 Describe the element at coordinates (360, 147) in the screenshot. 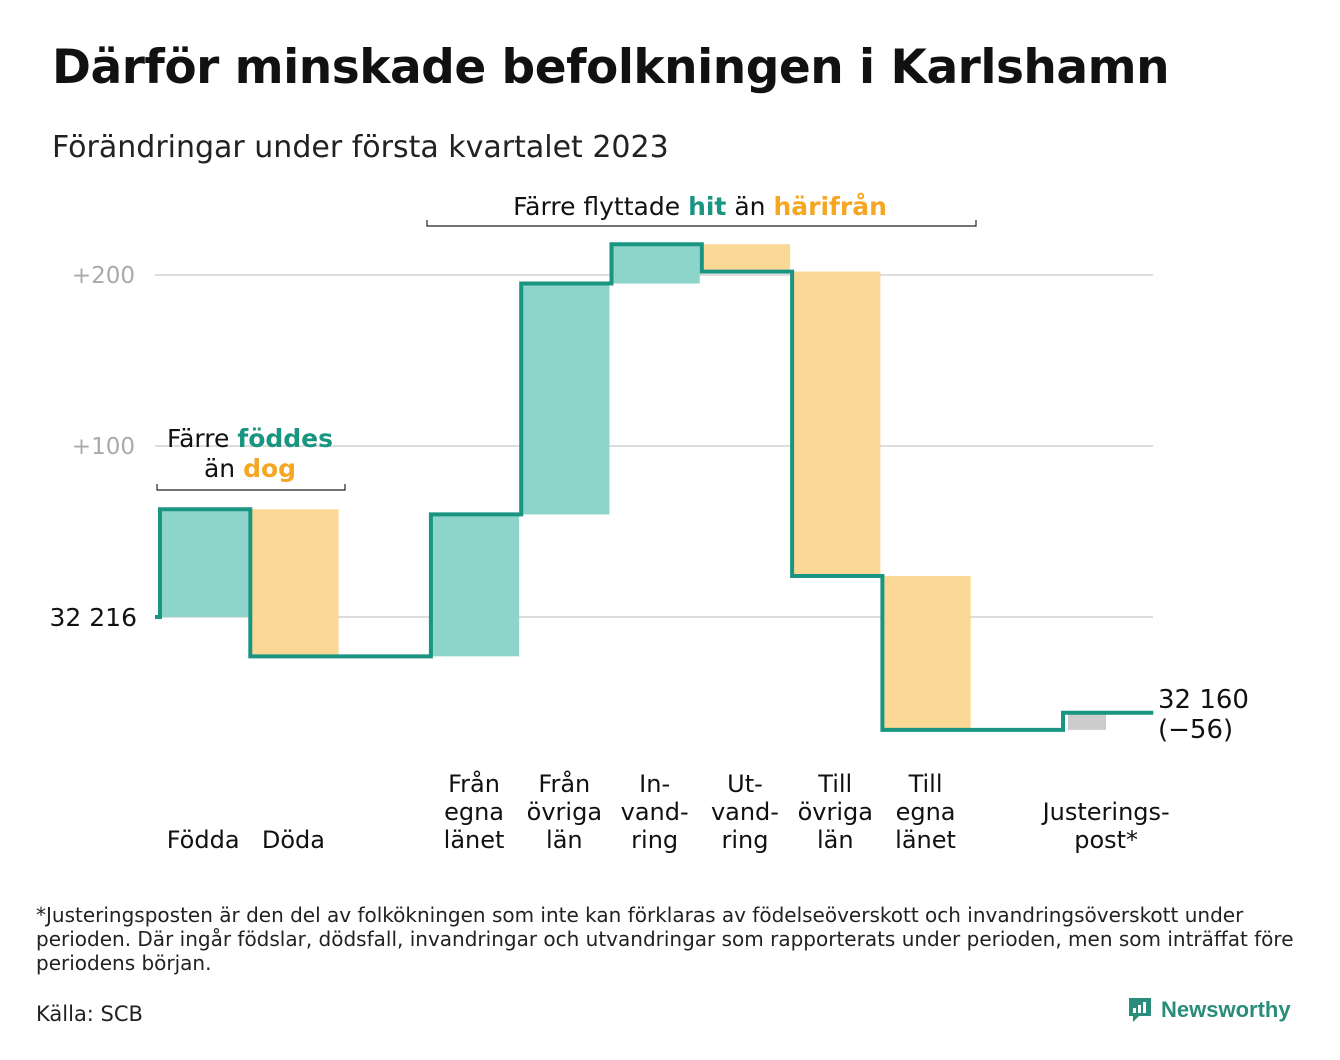

I see `chart-subtitle: Förändringar under första kvartalet 2023` at that location.